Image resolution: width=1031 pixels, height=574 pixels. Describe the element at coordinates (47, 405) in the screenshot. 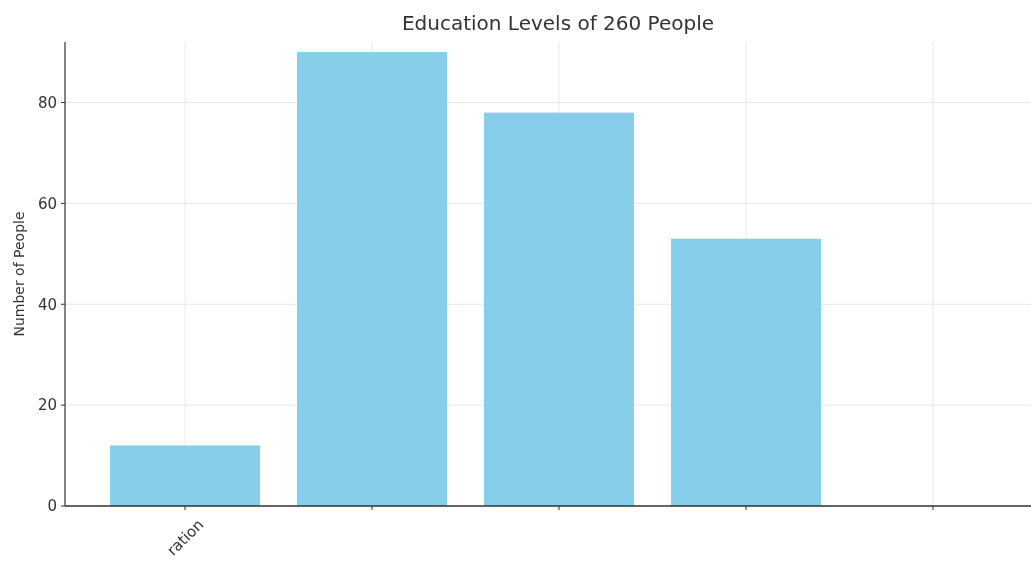

I see `y-tick-label: 20` at that location.